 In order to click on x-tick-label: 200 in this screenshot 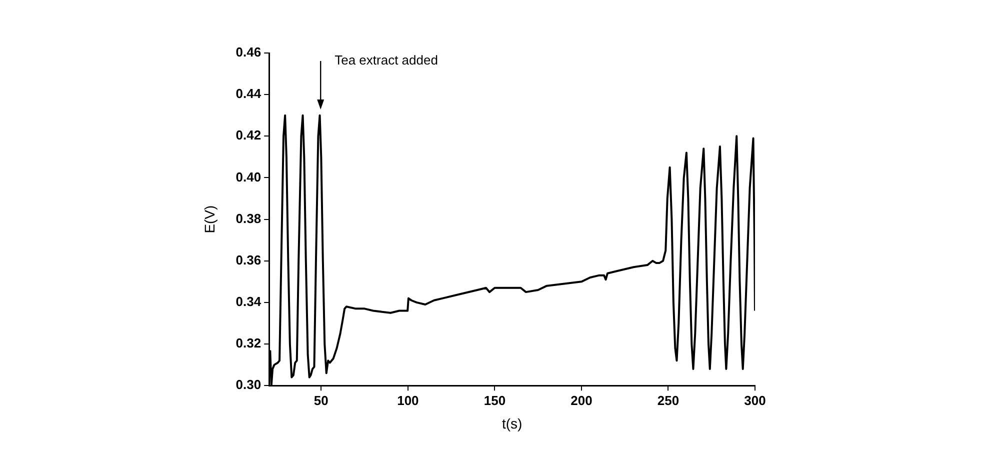, I will do `click(581, 400)`.